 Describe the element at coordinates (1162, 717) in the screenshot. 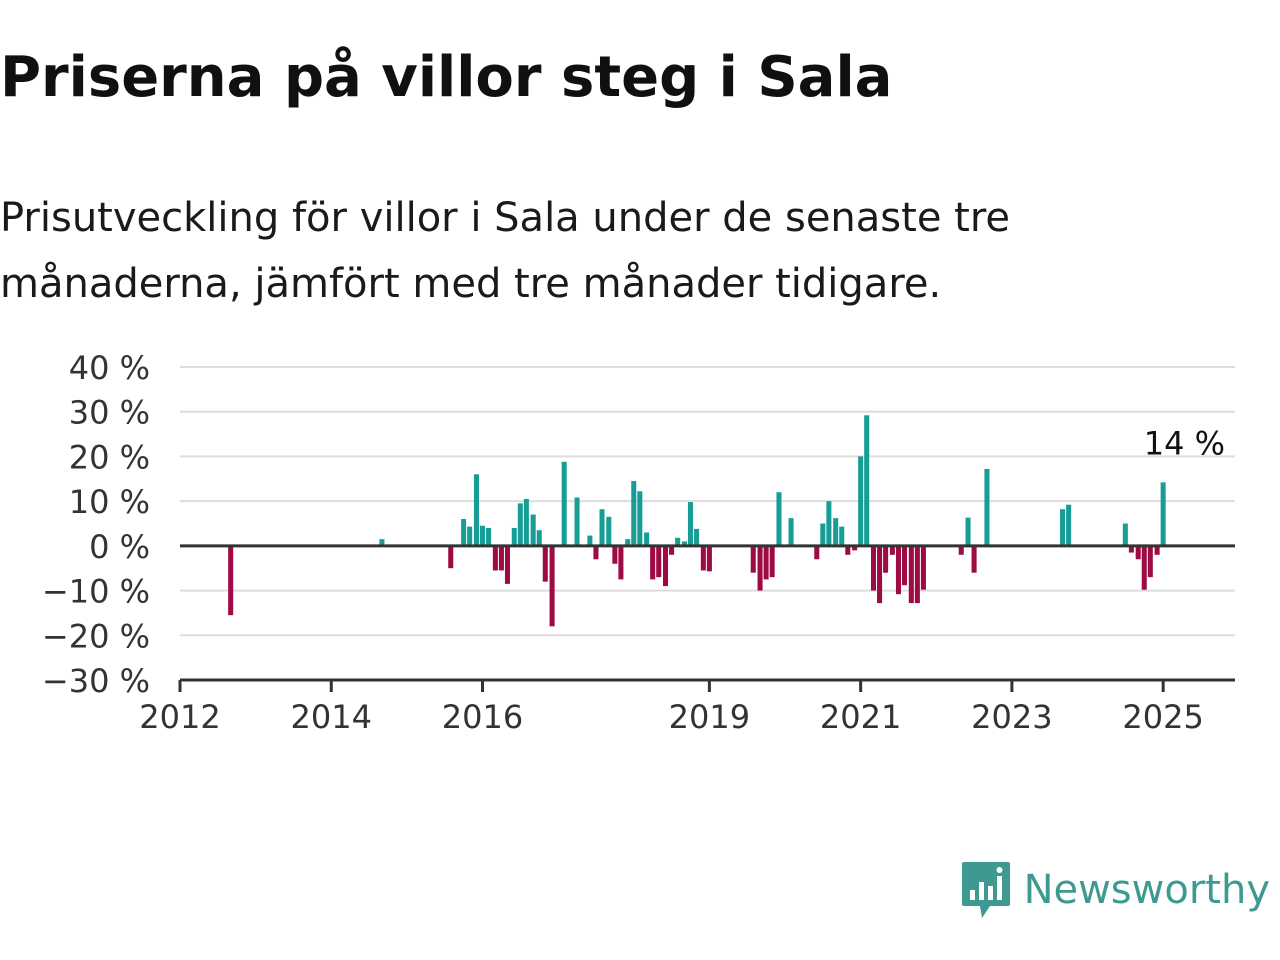

I see `x-tick-label: 2025` at that location.